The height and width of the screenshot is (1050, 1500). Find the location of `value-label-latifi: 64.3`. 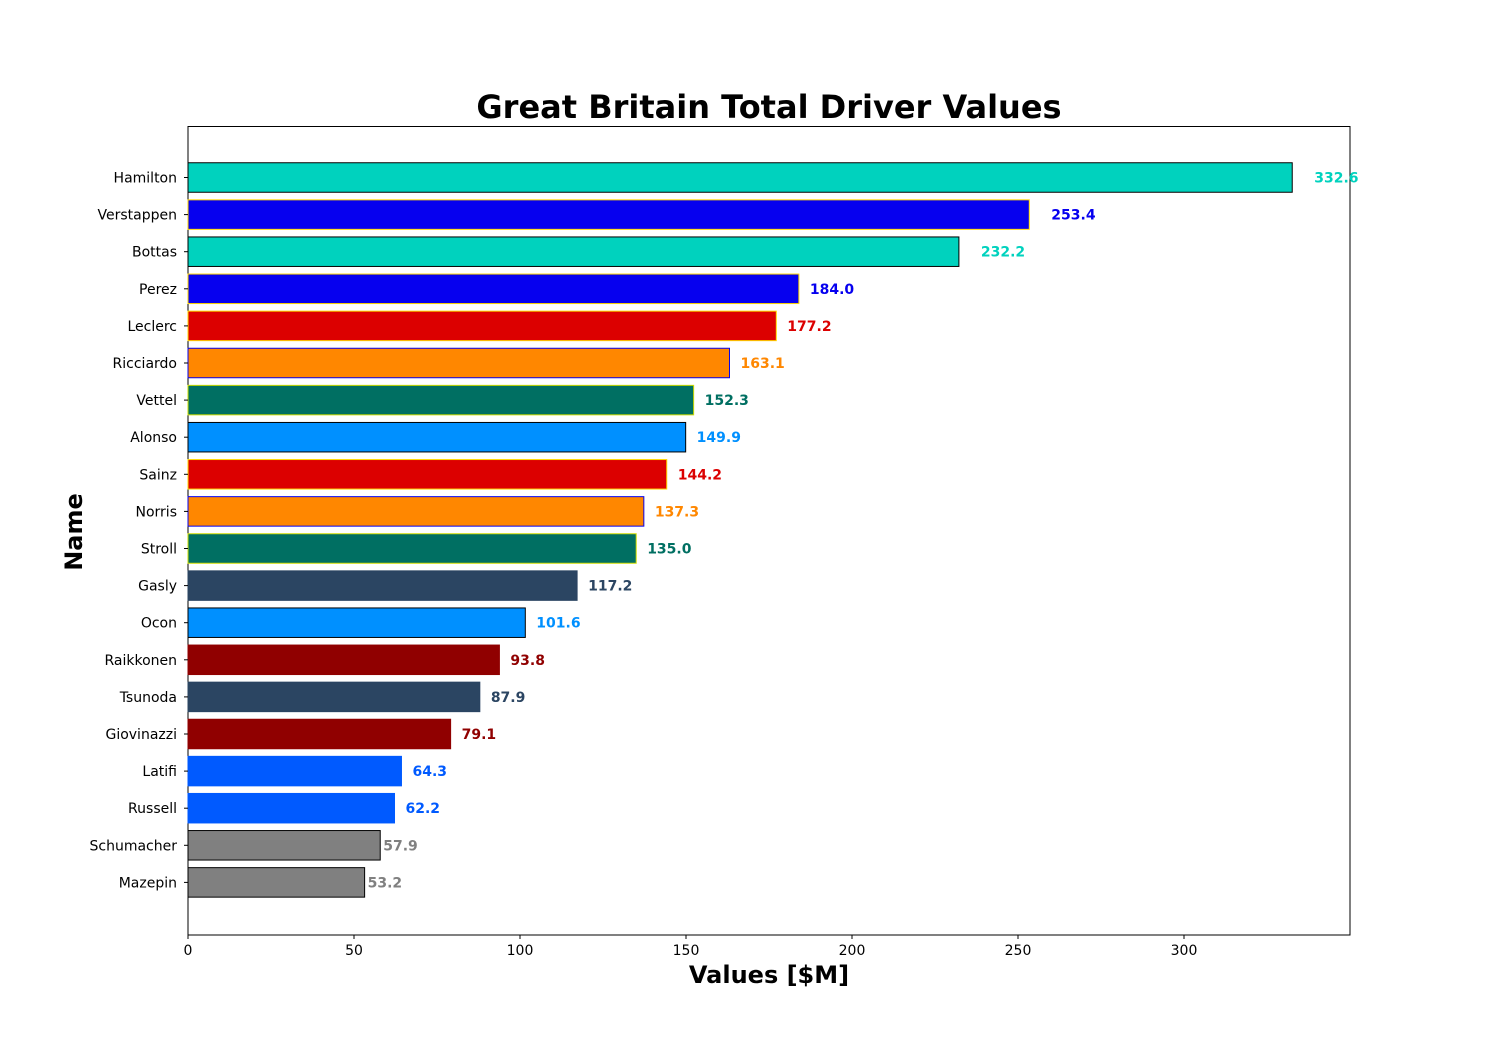

value-label-latifi: 64.3 is located at coordinates (429, 772).